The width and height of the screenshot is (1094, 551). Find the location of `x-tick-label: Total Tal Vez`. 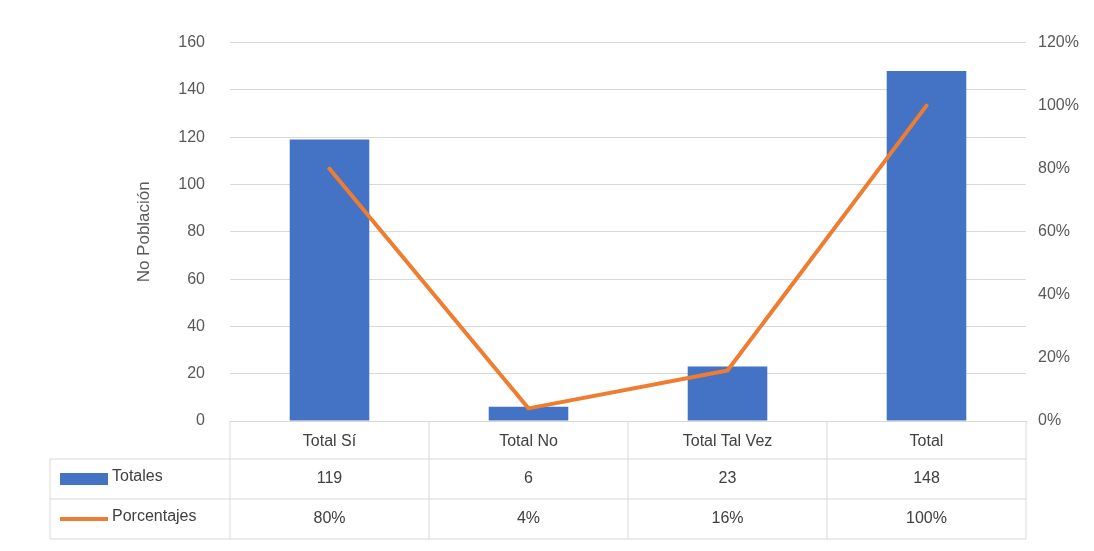

x-tick-label: Total Tal Vez is located at coordinates (727, 441).